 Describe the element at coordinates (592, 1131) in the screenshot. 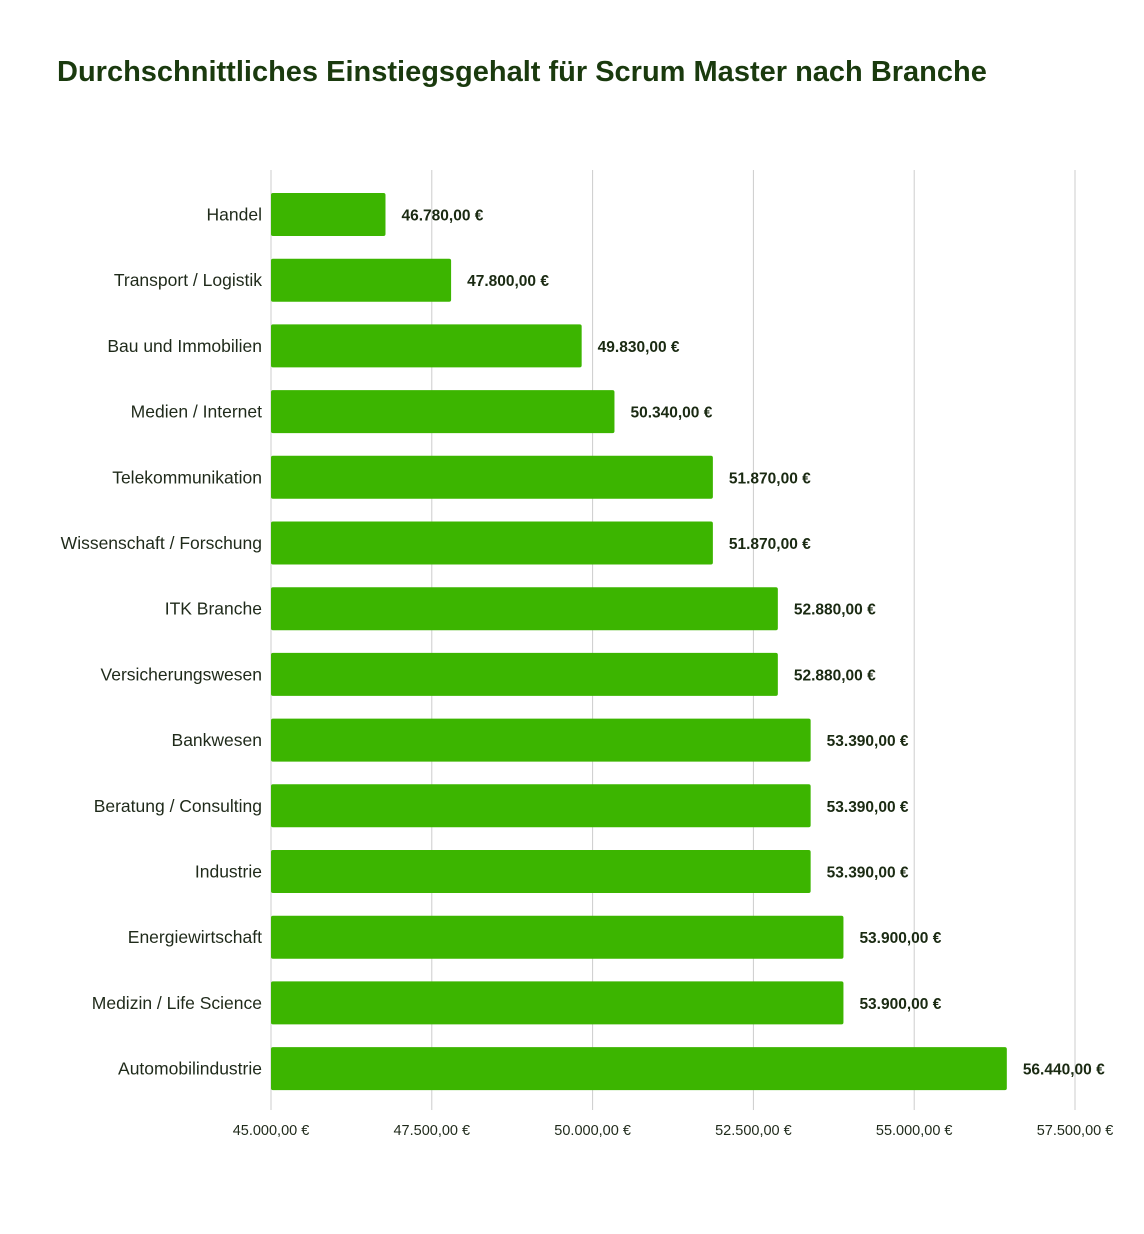

I see `x-tick-label: 50.000,00 €` at that location.